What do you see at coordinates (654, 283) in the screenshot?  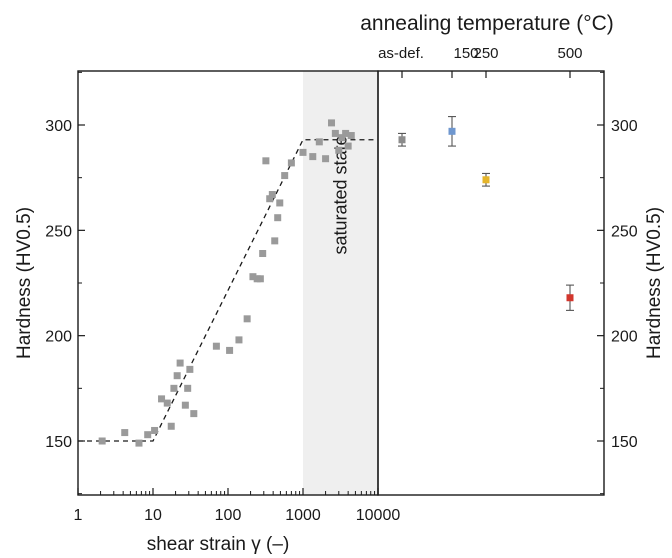 I see `right-y-axis-title: Hardness (HV0.5)` at bounding box center [654, 283].